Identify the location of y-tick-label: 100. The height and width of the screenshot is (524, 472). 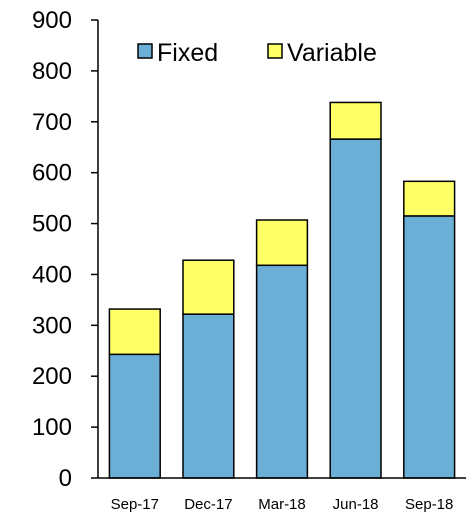
(52, 427).